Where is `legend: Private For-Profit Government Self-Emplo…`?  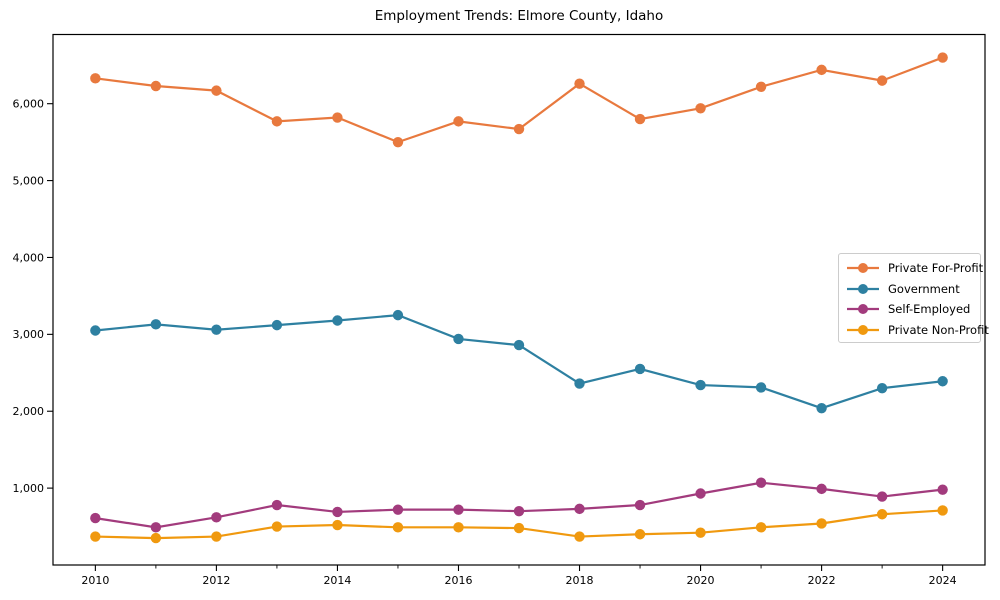
legend: Private For-Profit Government Self-Emplo… is located at coordinates (913, 298).